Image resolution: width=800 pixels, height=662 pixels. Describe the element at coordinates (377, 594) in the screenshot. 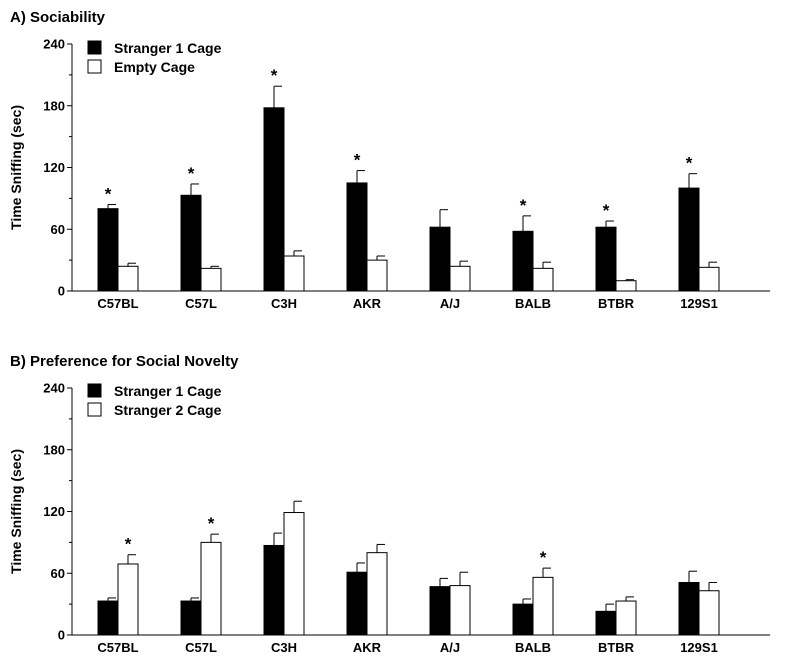

I see `bar-akr-stranger-2-cage` at that location.